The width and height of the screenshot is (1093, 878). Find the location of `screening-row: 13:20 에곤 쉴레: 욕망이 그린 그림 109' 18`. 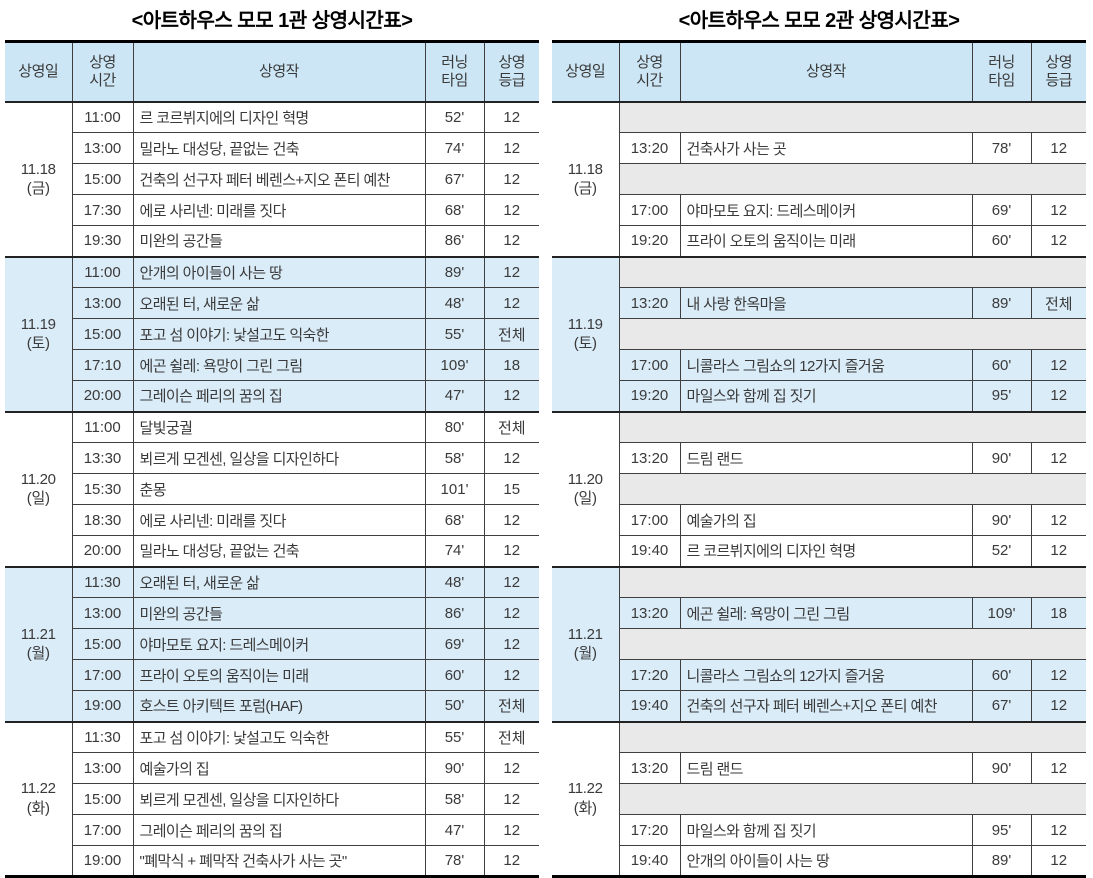

screening-row: 13:20 에곤 쉴레: 욕망이 그린 그림 109' 18 is located at coordinates (819, 613).